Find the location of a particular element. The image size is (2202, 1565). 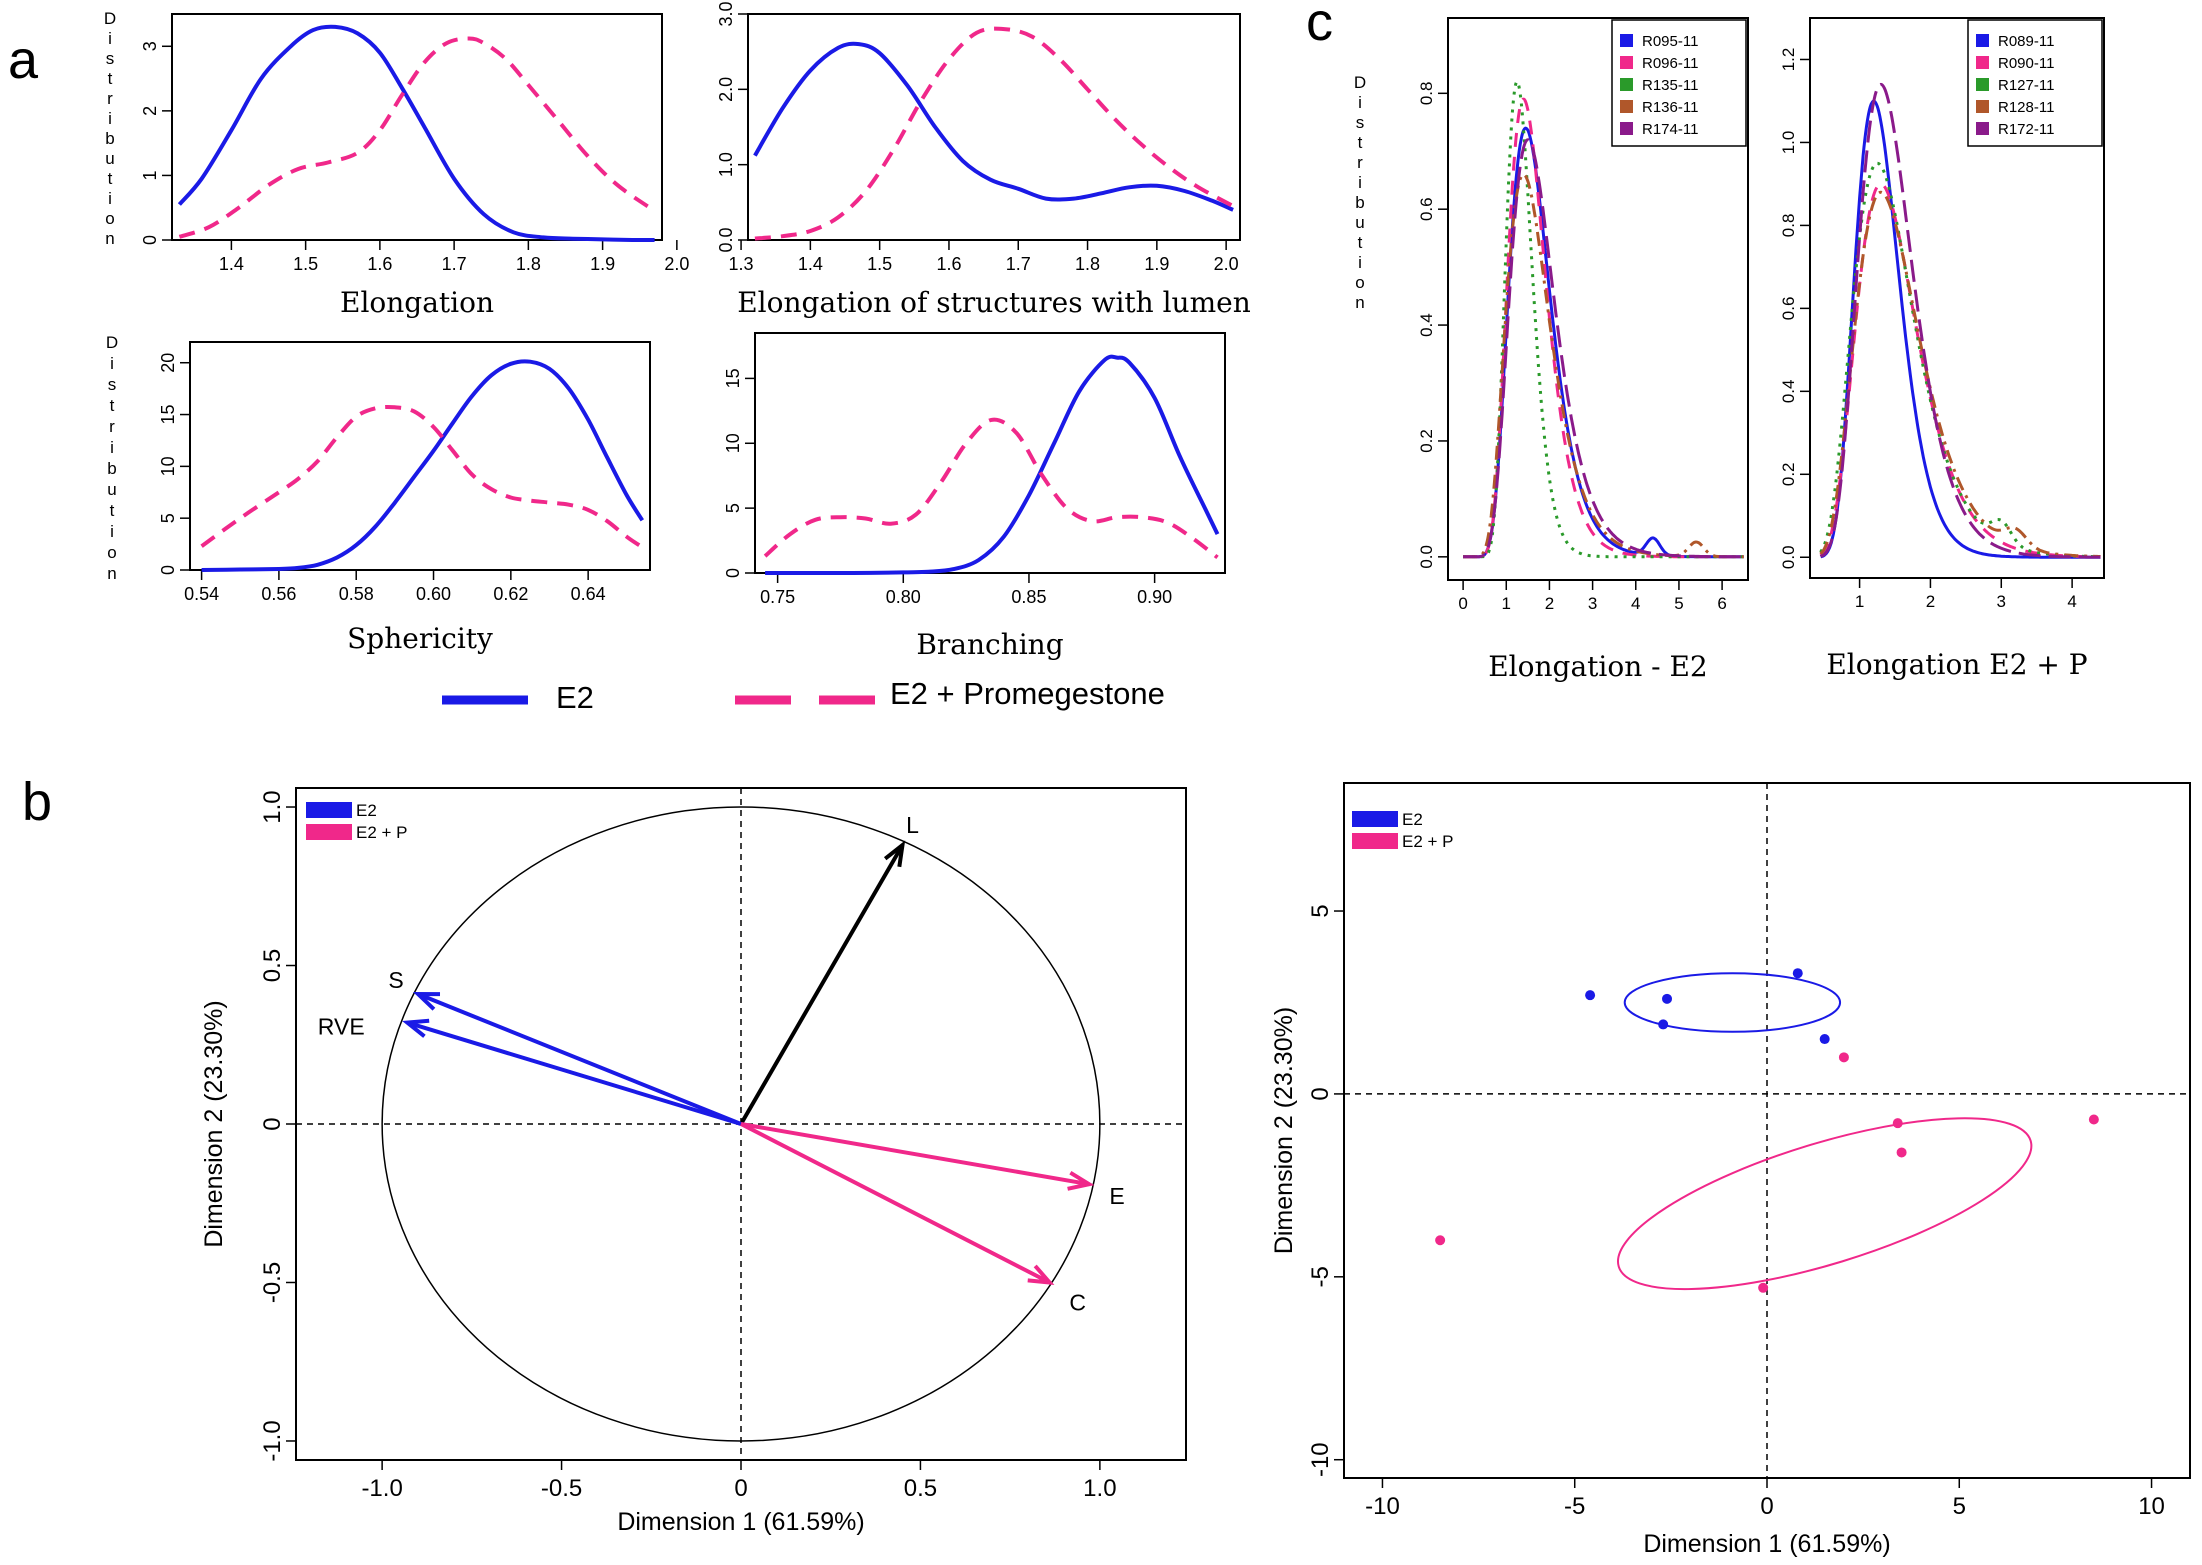

y-tick-label: -0.5 is located at coordinates (272, 1282).